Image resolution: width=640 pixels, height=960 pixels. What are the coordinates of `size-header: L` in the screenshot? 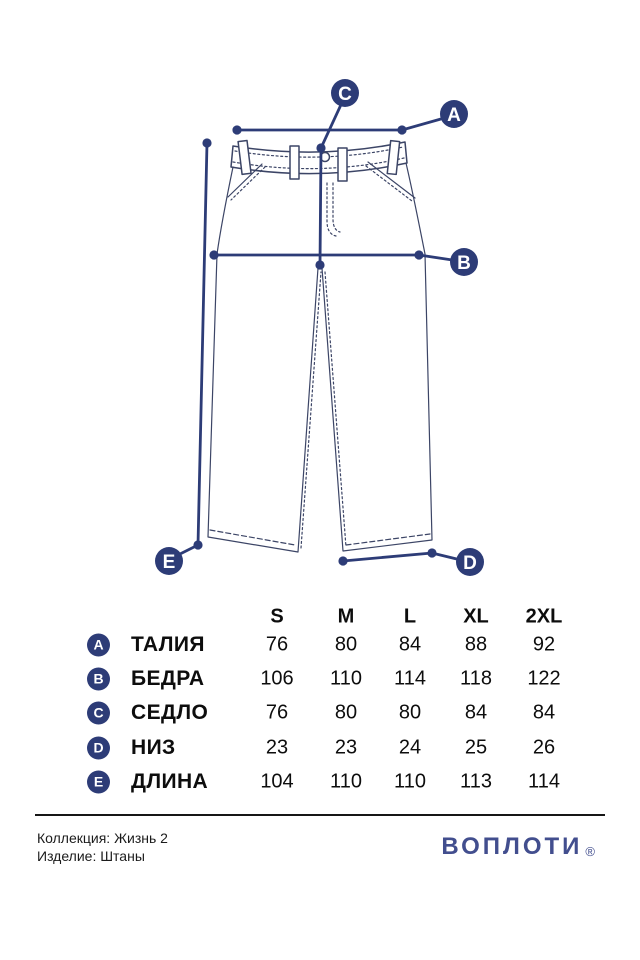 It's located at (410, 616).